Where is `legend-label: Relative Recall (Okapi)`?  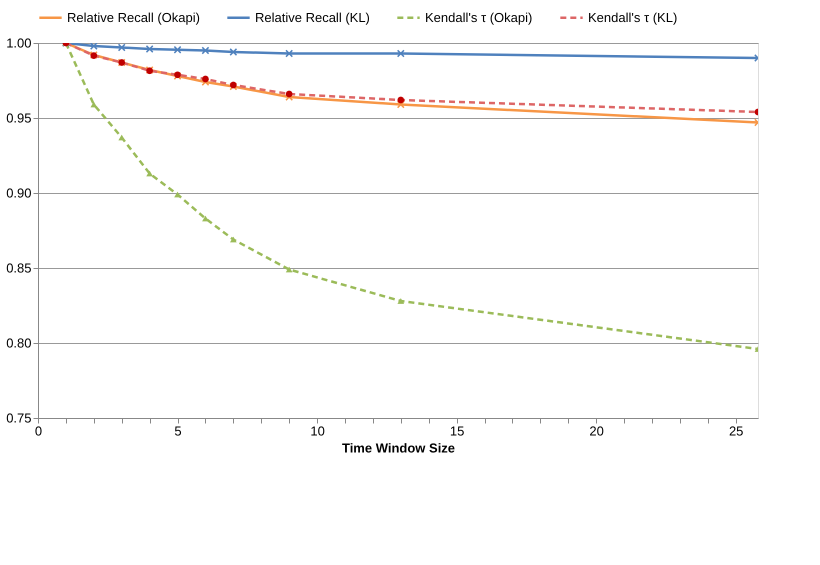 legend-label: Relative Recall (Okapi) is located at coordinates (133, 17).